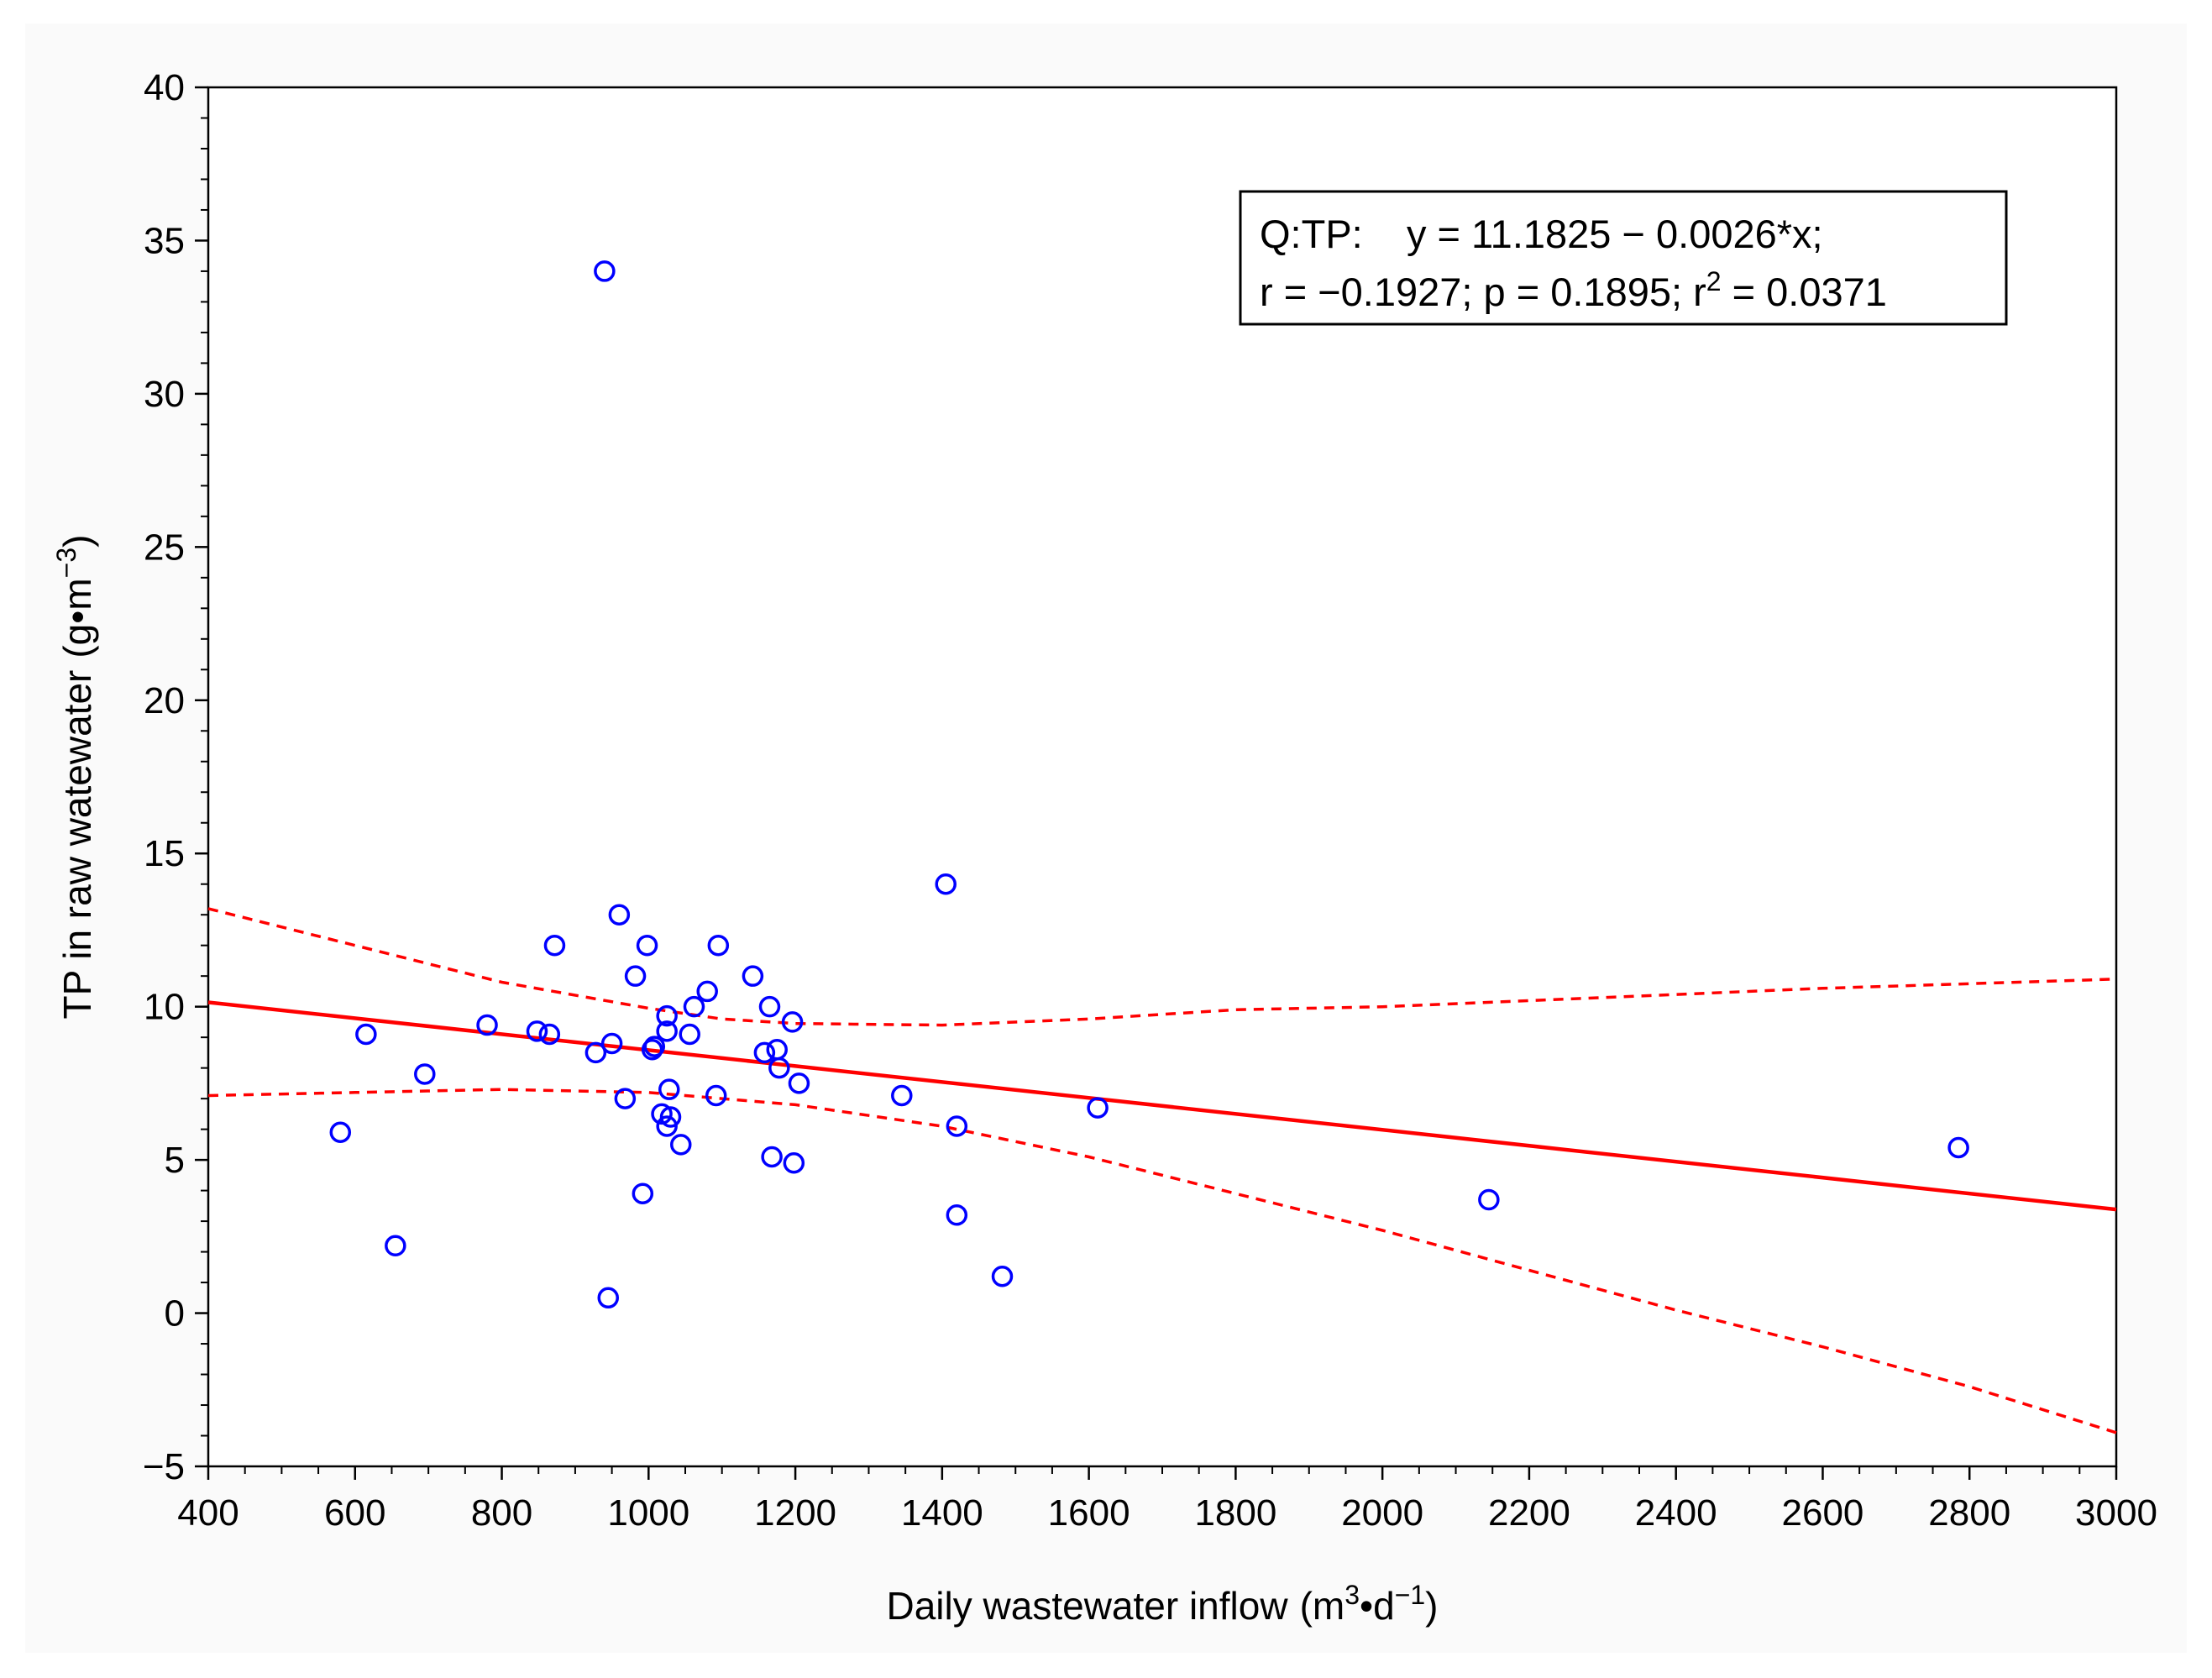 The image size is (2212, 1678). Describe the element at coordinates (1352, 1595) in the screenshot. I see `x-axis-unit-sup1: 3` at that location.